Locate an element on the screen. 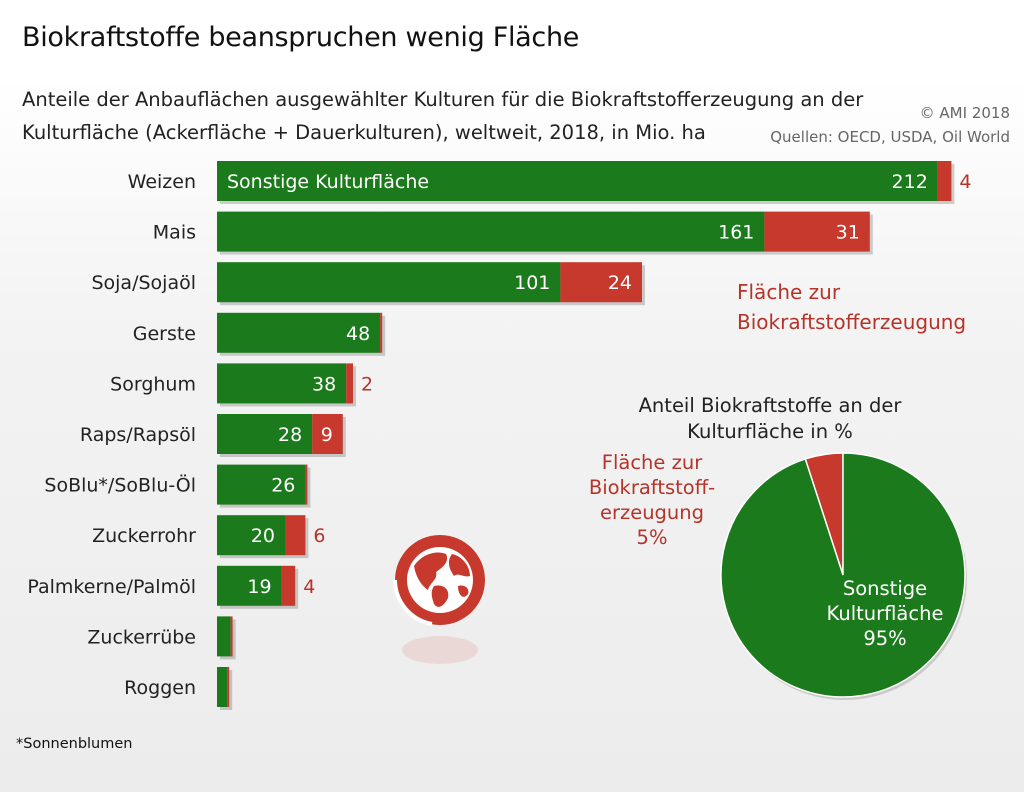 The width and height of the screenshot is (1024, 792). value-label-other: 38 is located at coordinates (324, 384).